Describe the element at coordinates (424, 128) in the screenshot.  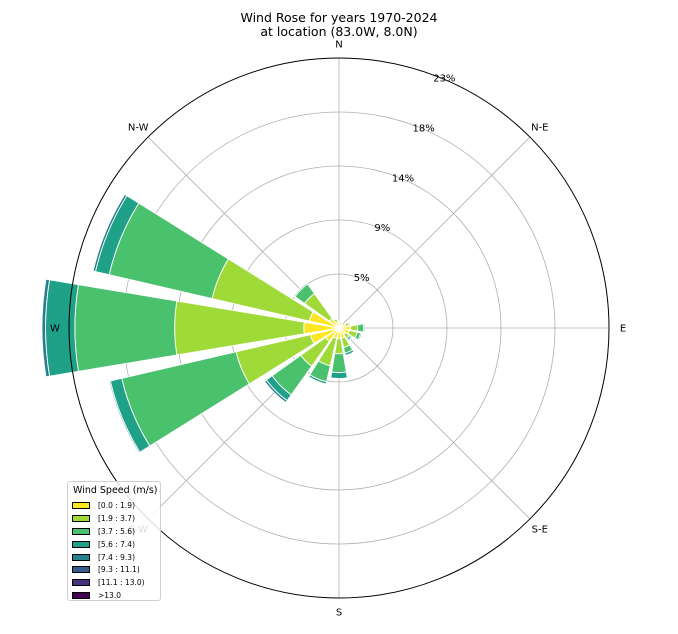
I see `radial-tick-label: 18%` at that location.